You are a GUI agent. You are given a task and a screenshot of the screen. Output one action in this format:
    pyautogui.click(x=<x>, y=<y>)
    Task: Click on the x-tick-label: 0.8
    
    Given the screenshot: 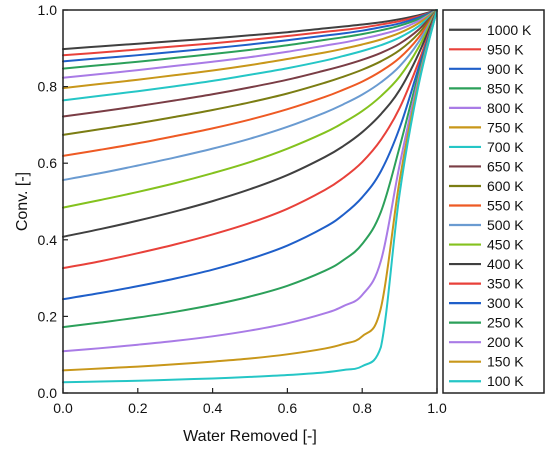 What is the action you would take?
    pyautogui.click(x=362, y=408)
    